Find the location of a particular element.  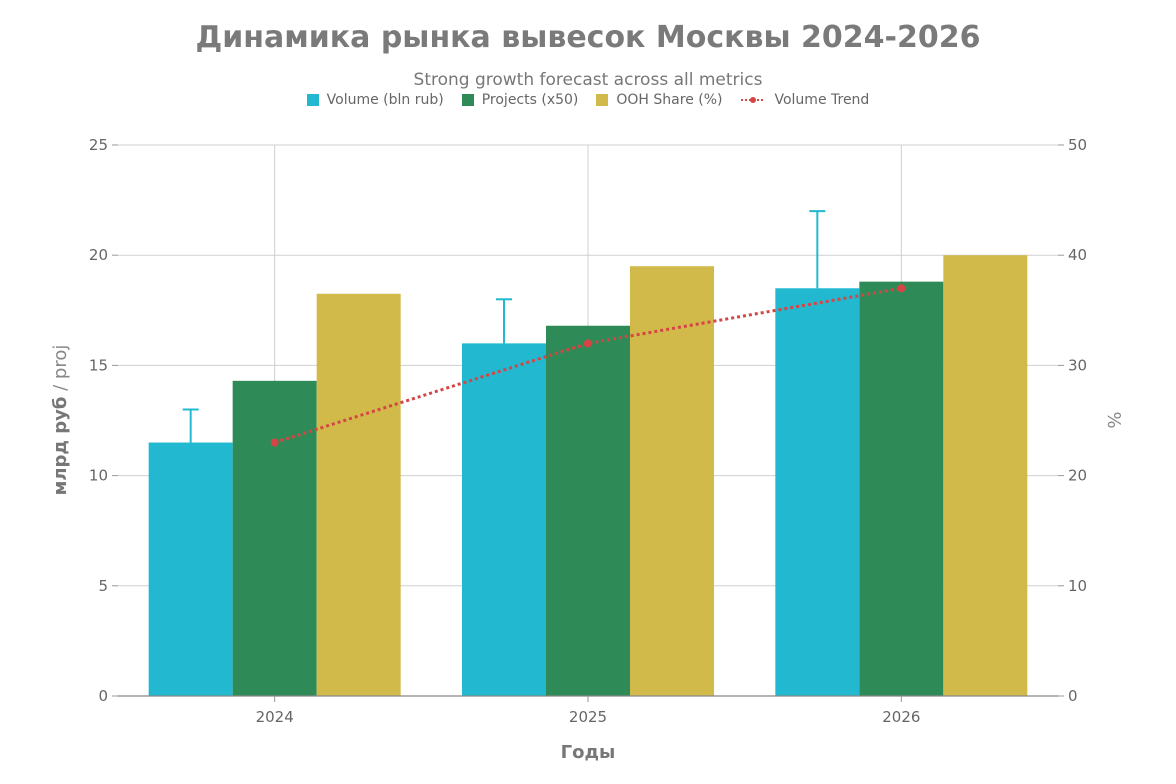

x-tick-label: 2025 is located at coordinates (588, 717).